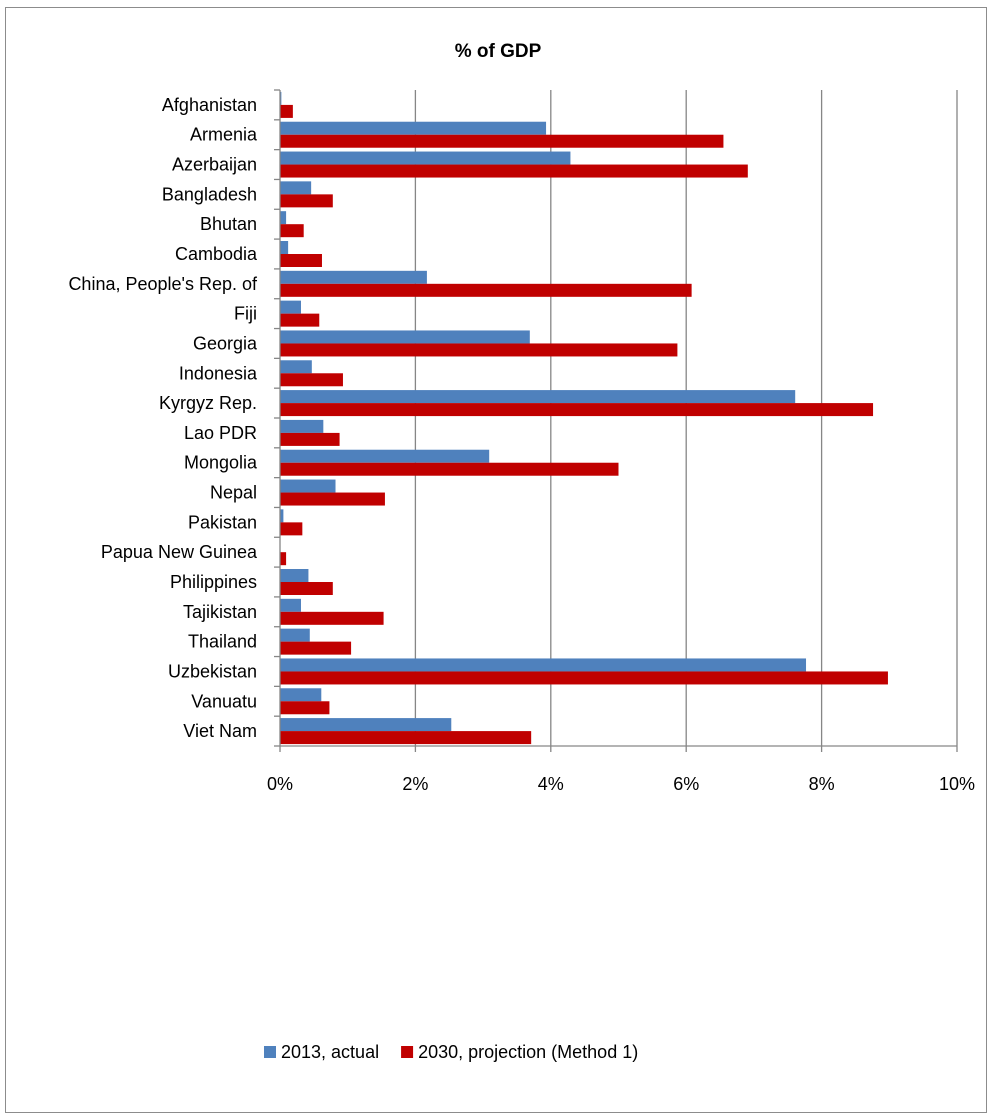 The width and height of the screenshot is (993, 1119). Describe the element at coordinates (228, 224) in the screenshot. I see `category-label-bhutan: Bhutan` at that location.